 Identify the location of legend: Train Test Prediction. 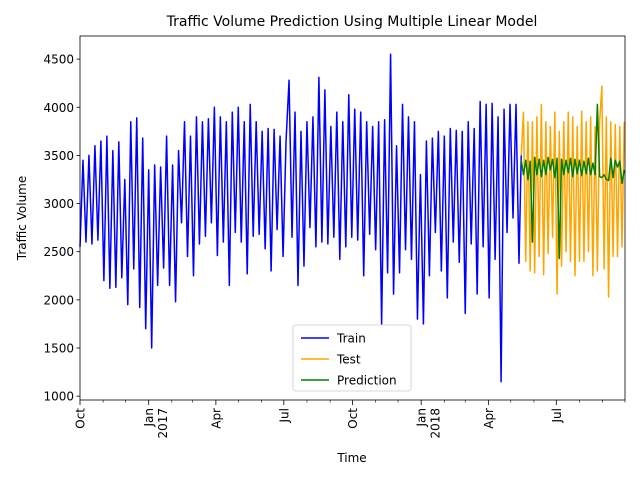
(352, 358).